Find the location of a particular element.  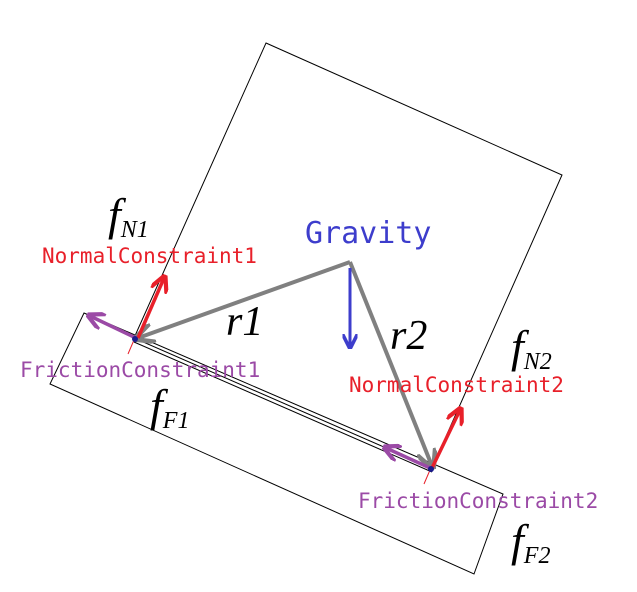

gravity-label: Gravity is located at coordinates (368, 233).